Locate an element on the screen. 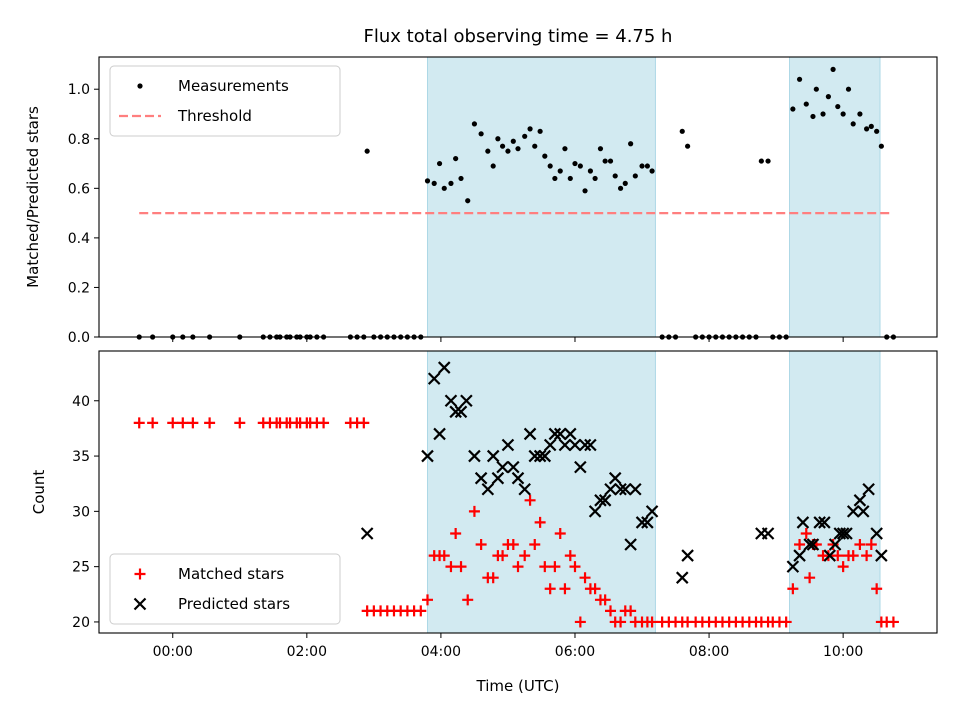 Image resolution: width=960 pixels, height=720 pixels. legend-1: Matched stars Predicted stars is located at coordinates (225, 589).